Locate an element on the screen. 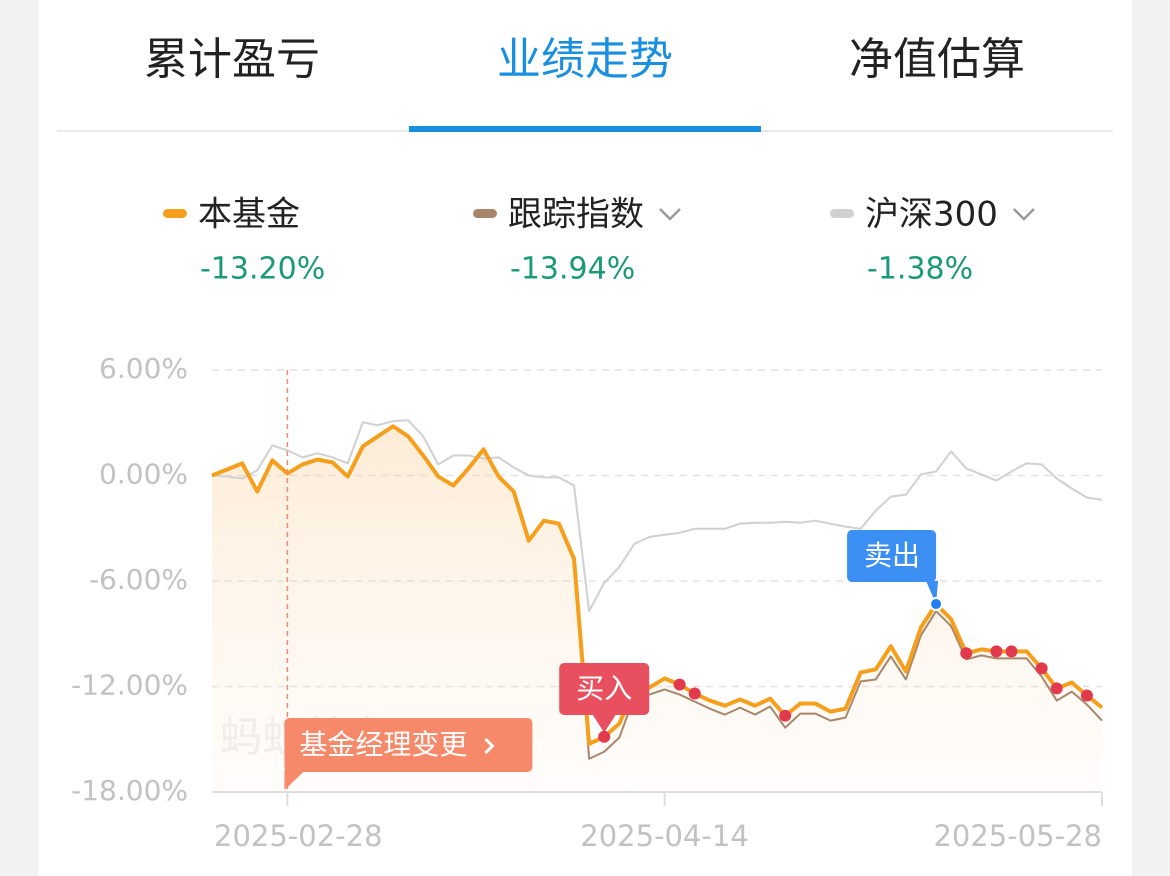 This screenshot has height=876, width=1170. y-tick-label: -6.00% is located at coordinates (138, 579).